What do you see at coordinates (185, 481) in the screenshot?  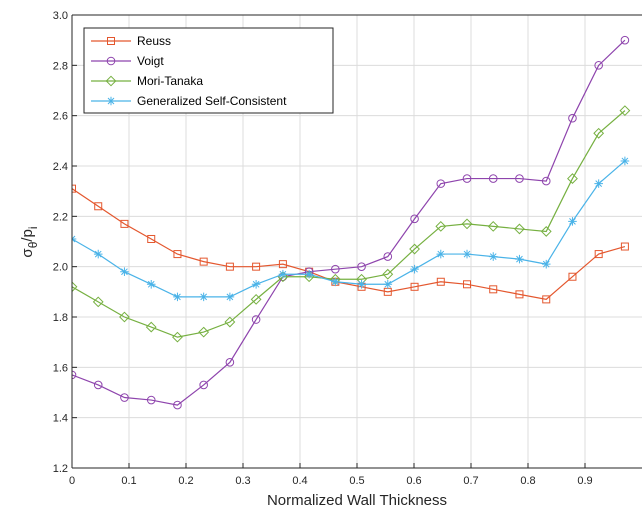 I see `x-tick-label: 0.2` at bounding box center [185, 481].